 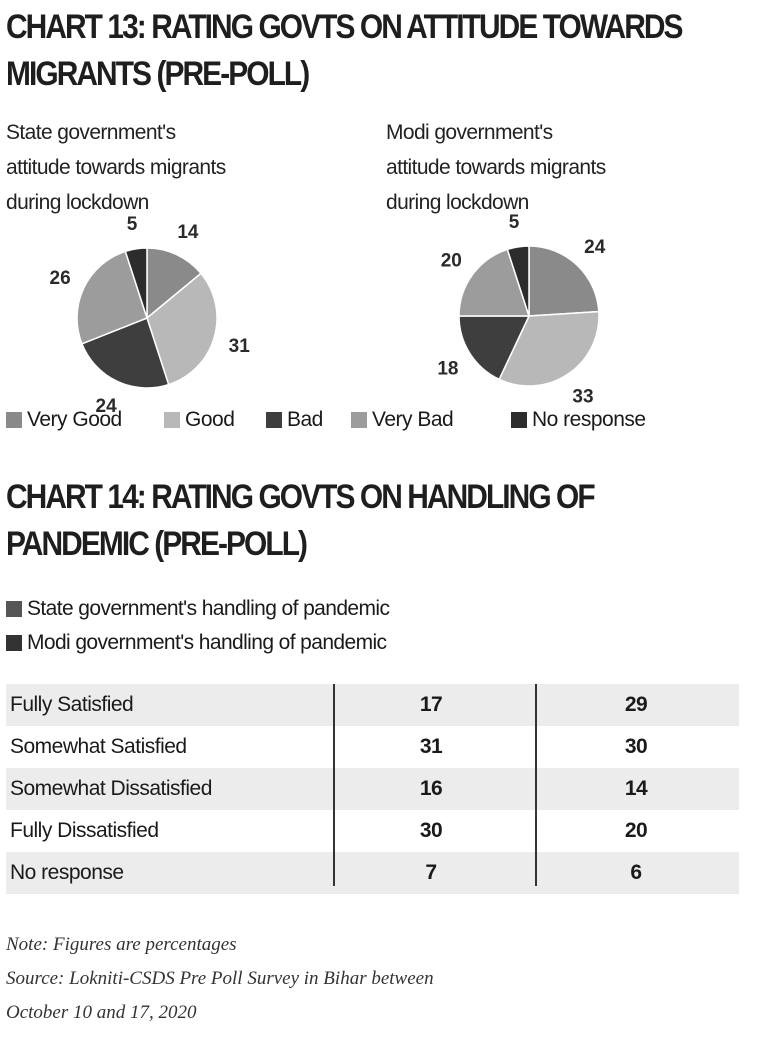 What do you see at coordinates (494, 348) in the screenshot?
I see `pie-slice-bad` at bounding box center [494, 348].